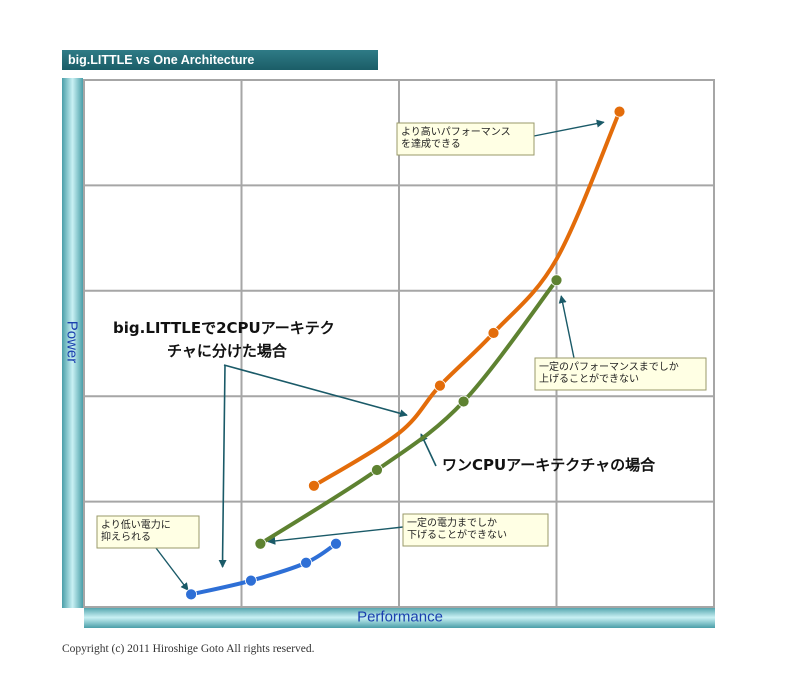  What do you see at coordinates (609, 366) in the screenshot?
I see `callout-text-perf-limit-0: 一定のパフォーマンスまでしか` at bounding box center [609, 366].